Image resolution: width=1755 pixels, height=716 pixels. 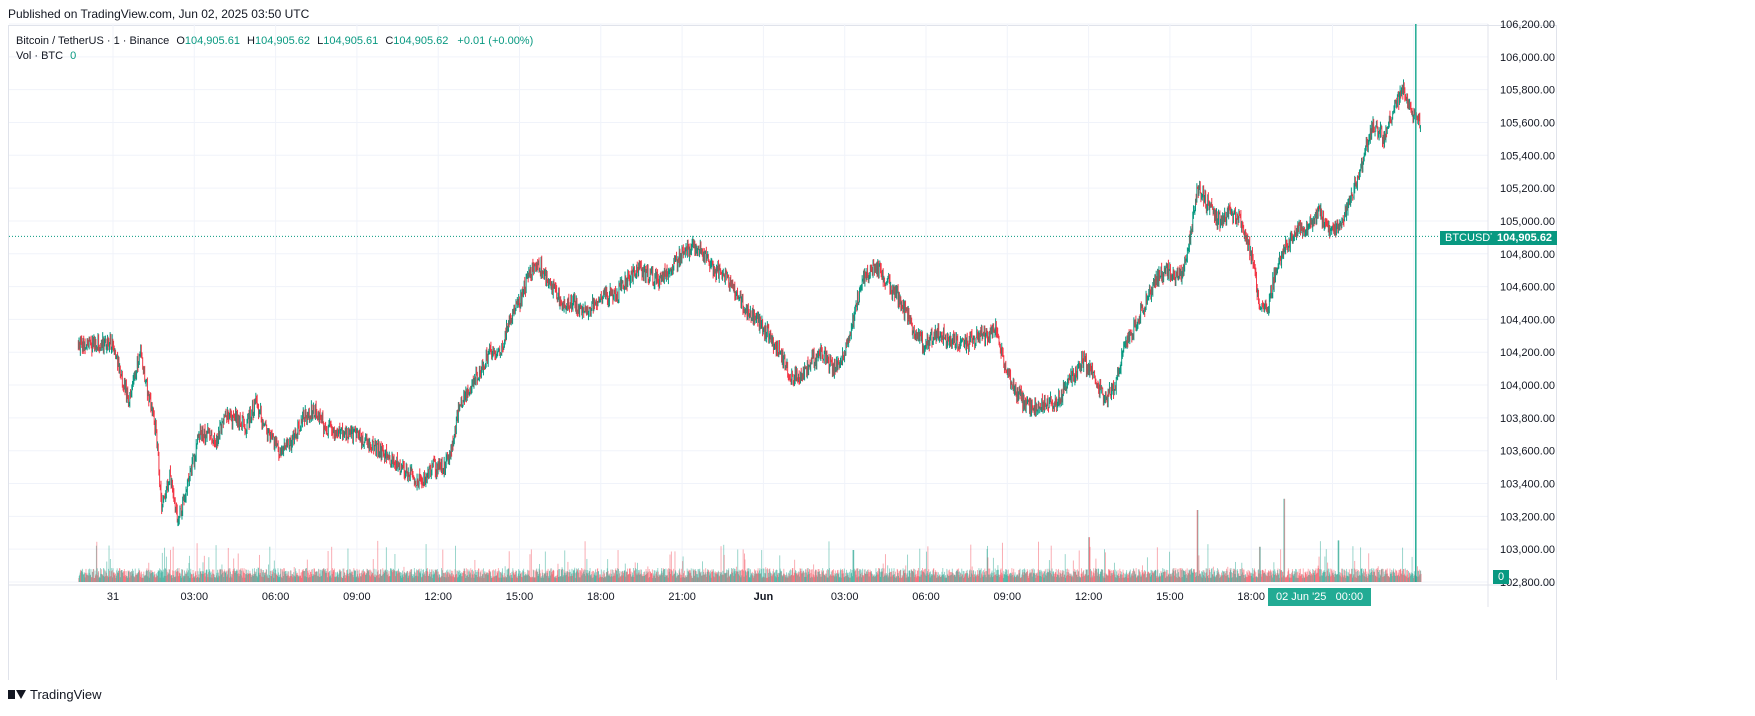 What do you see at coordinates (1527, 222) in the screenshot?
I see `price-axis-label: 105,000.00` at bounding box center [1527, 222].